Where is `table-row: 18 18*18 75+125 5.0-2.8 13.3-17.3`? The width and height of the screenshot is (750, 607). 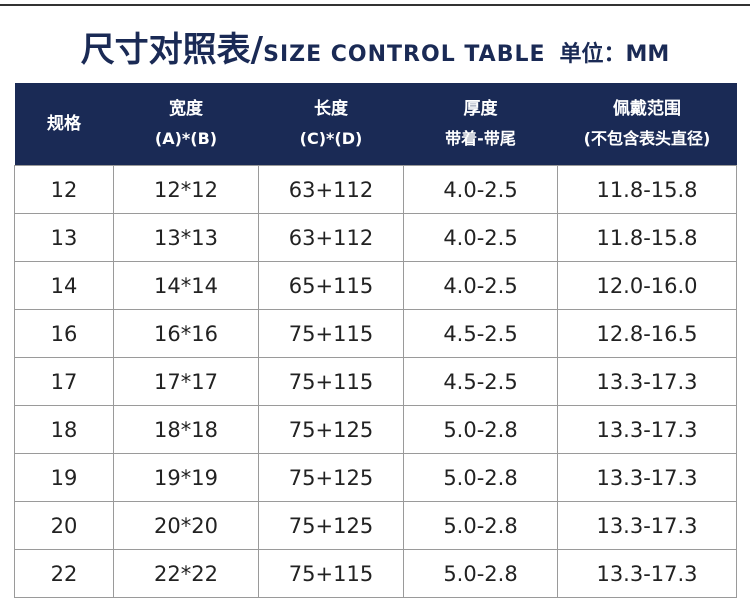 table-row: 18 18*18 75+125 5.0-2.8 13.3-17.3 is located at coordinates (375, 429).